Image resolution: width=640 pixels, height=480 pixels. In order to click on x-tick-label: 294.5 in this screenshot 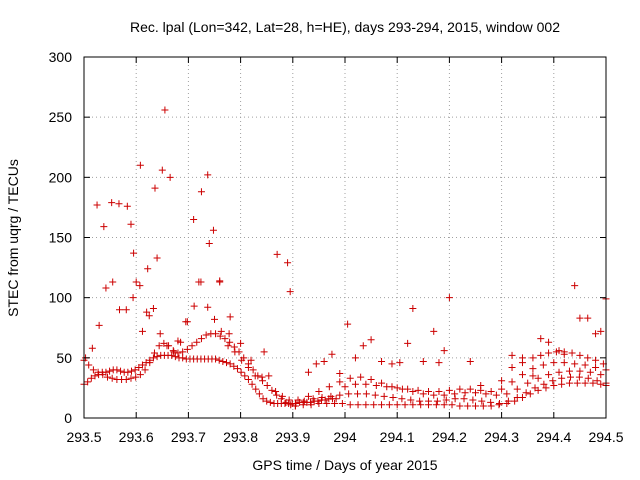, I will do `click(605, 437)`.